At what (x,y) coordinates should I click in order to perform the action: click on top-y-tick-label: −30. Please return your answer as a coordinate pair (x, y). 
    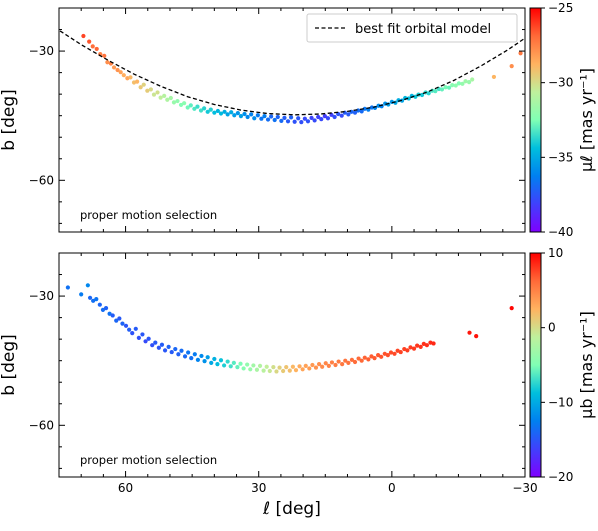
    Looking at the image, I should click on (41, 51).